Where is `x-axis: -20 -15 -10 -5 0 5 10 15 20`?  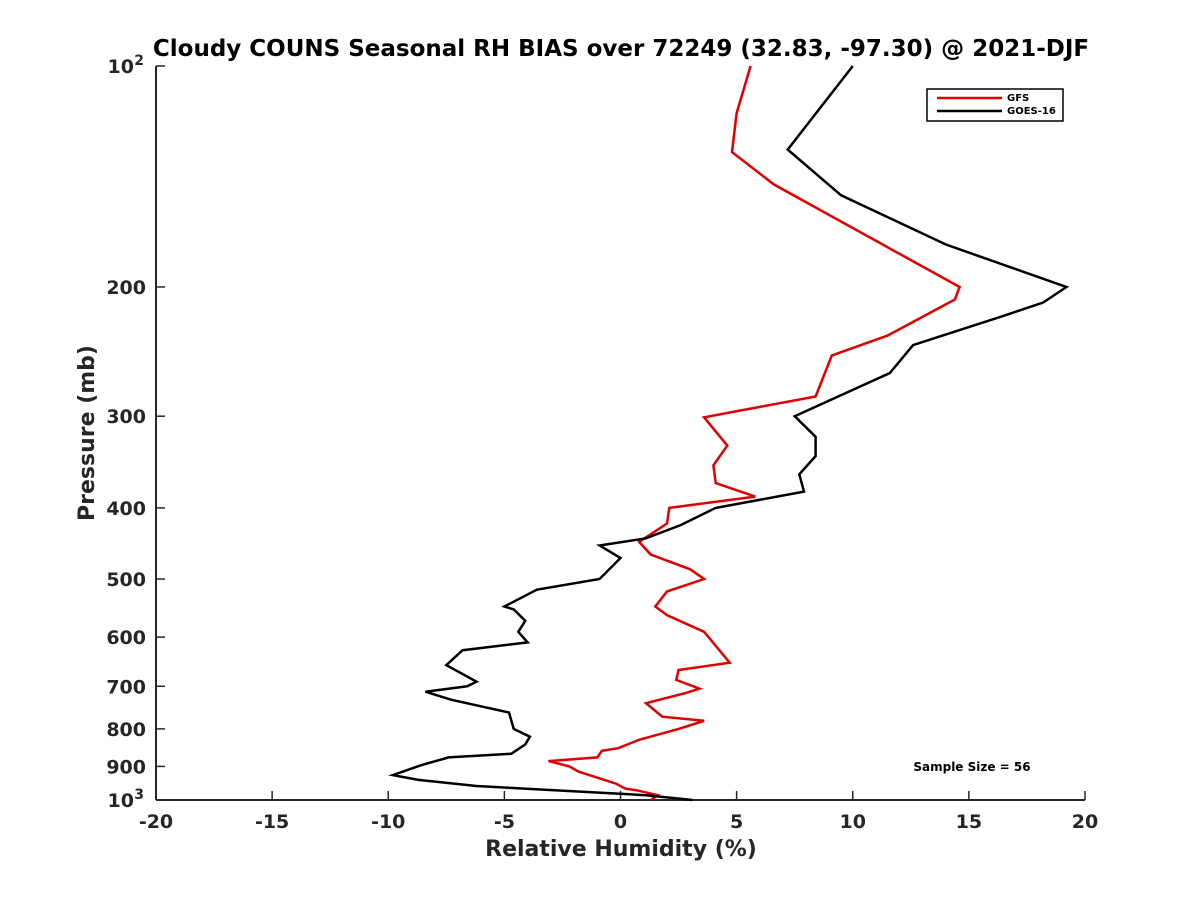
x-axis: -20 -15 -10 -5 0 5 10 15 20 is located at coordinates (618, 812).